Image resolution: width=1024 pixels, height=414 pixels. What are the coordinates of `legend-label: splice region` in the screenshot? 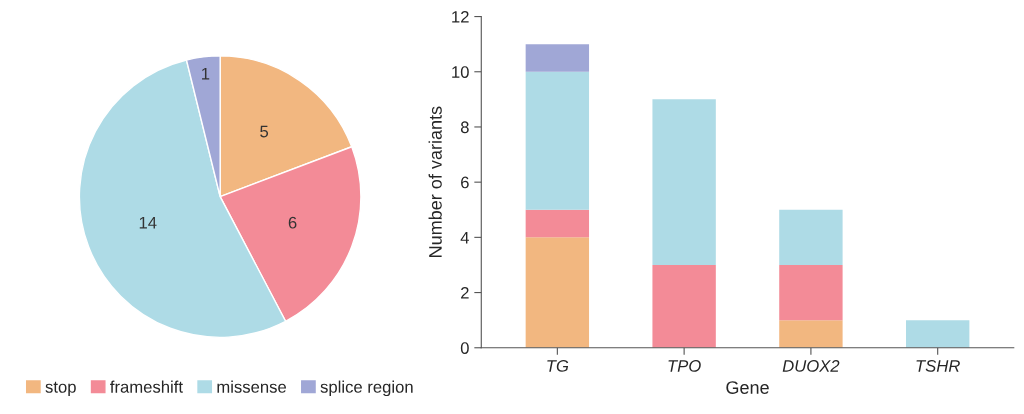 It's located at (366, 388).